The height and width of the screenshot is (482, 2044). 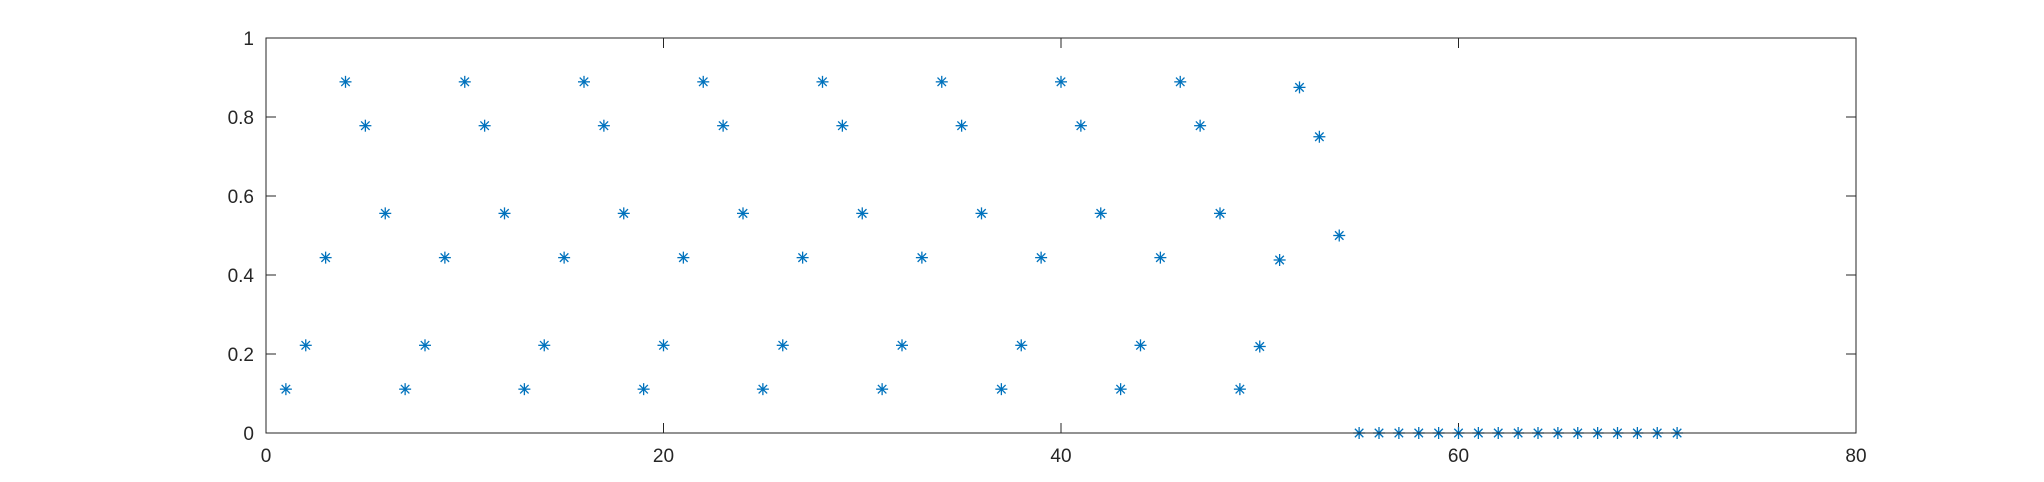 I want to click on y-tick-label: 0.2, so click(x=241, y=355).